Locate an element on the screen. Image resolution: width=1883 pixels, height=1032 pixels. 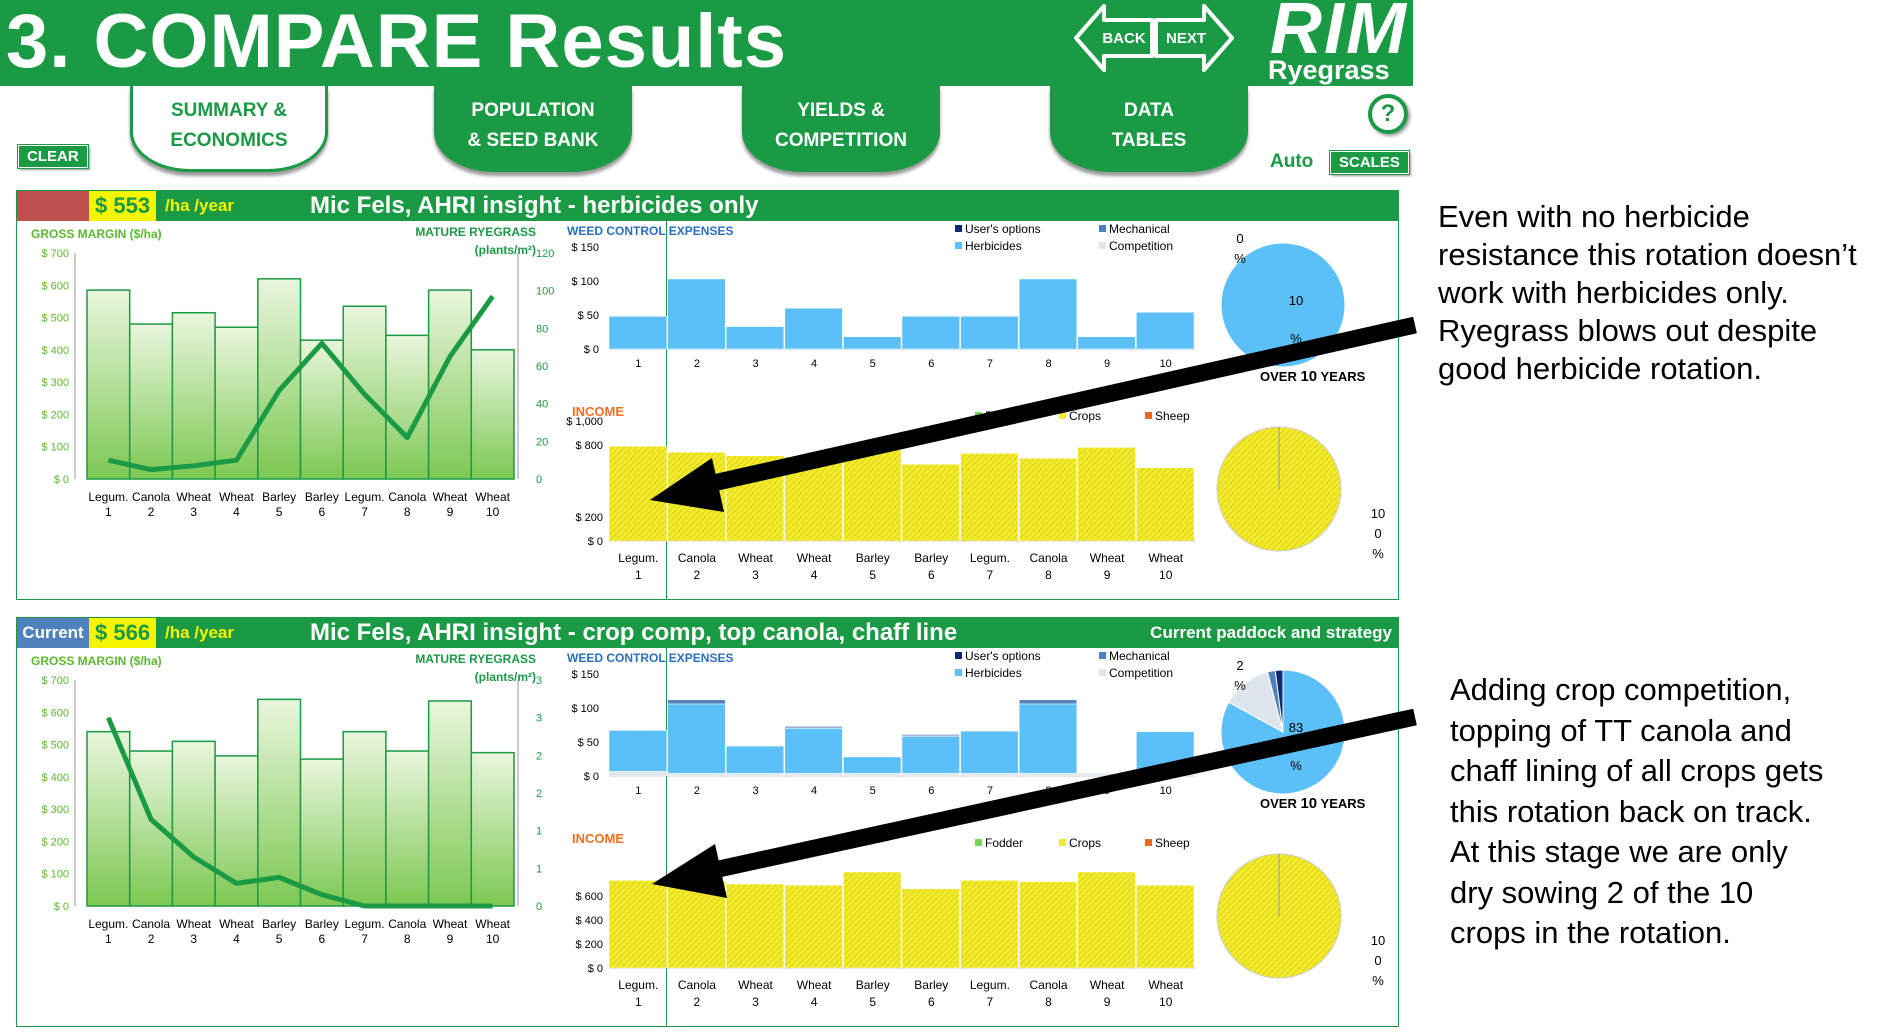
y-tick-label: $ 700 is located at coordinates (55, 254).